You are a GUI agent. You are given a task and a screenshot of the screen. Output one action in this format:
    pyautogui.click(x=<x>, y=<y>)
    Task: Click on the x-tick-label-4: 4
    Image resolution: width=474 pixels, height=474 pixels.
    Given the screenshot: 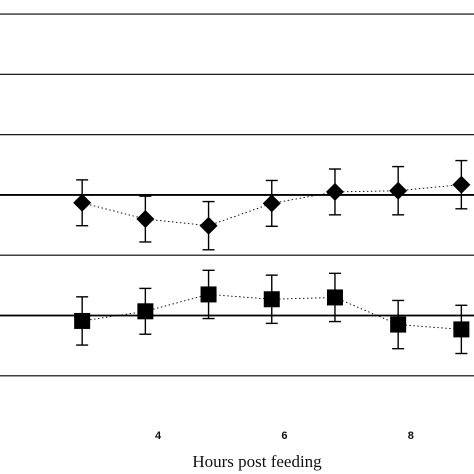 What is the action you would take?
    pyautogui.click(x=158, y=436)
    